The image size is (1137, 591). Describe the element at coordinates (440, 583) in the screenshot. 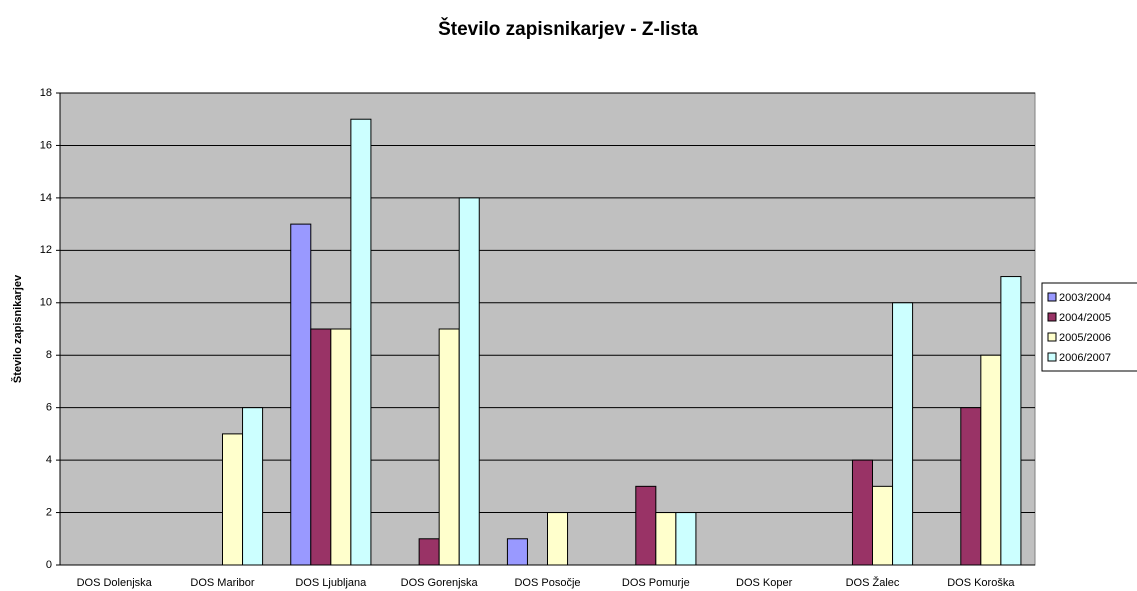

I see `x-tick-label: DOS Gorenjska` at that location.